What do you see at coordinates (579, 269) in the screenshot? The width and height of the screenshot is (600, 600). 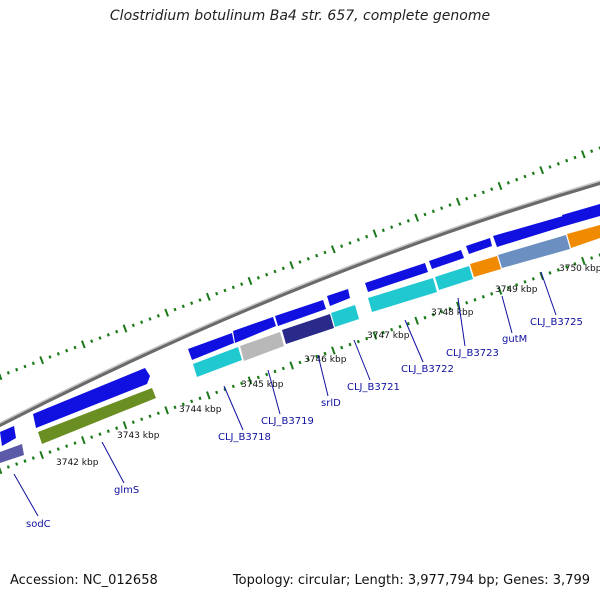 I see `kbp-label: 3750 kbp` at bounding box center [579, 269].